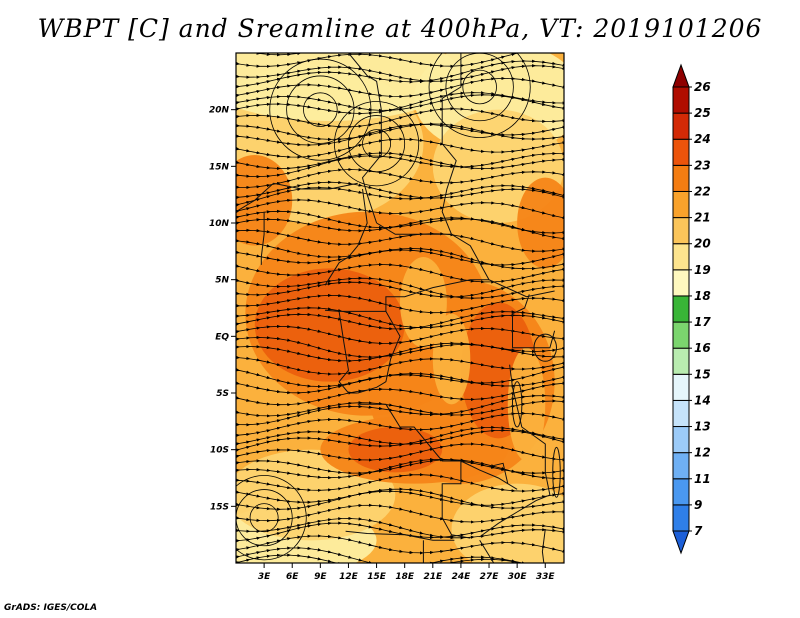 The width and height of the screenshot is (800, 618). I want to click on lat-tick-label: 20N, so click(219, 111).